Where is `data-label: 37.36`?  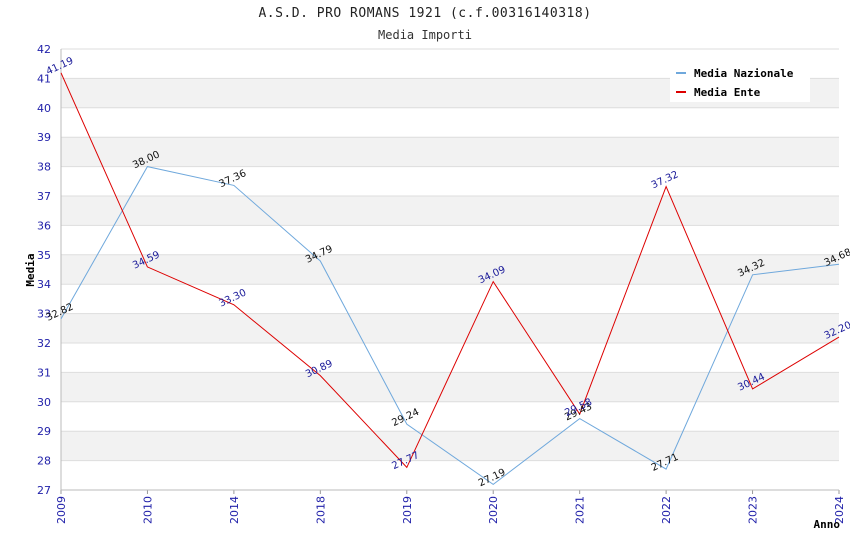 data-label: 37.36 is located at coordinates (233, 179).